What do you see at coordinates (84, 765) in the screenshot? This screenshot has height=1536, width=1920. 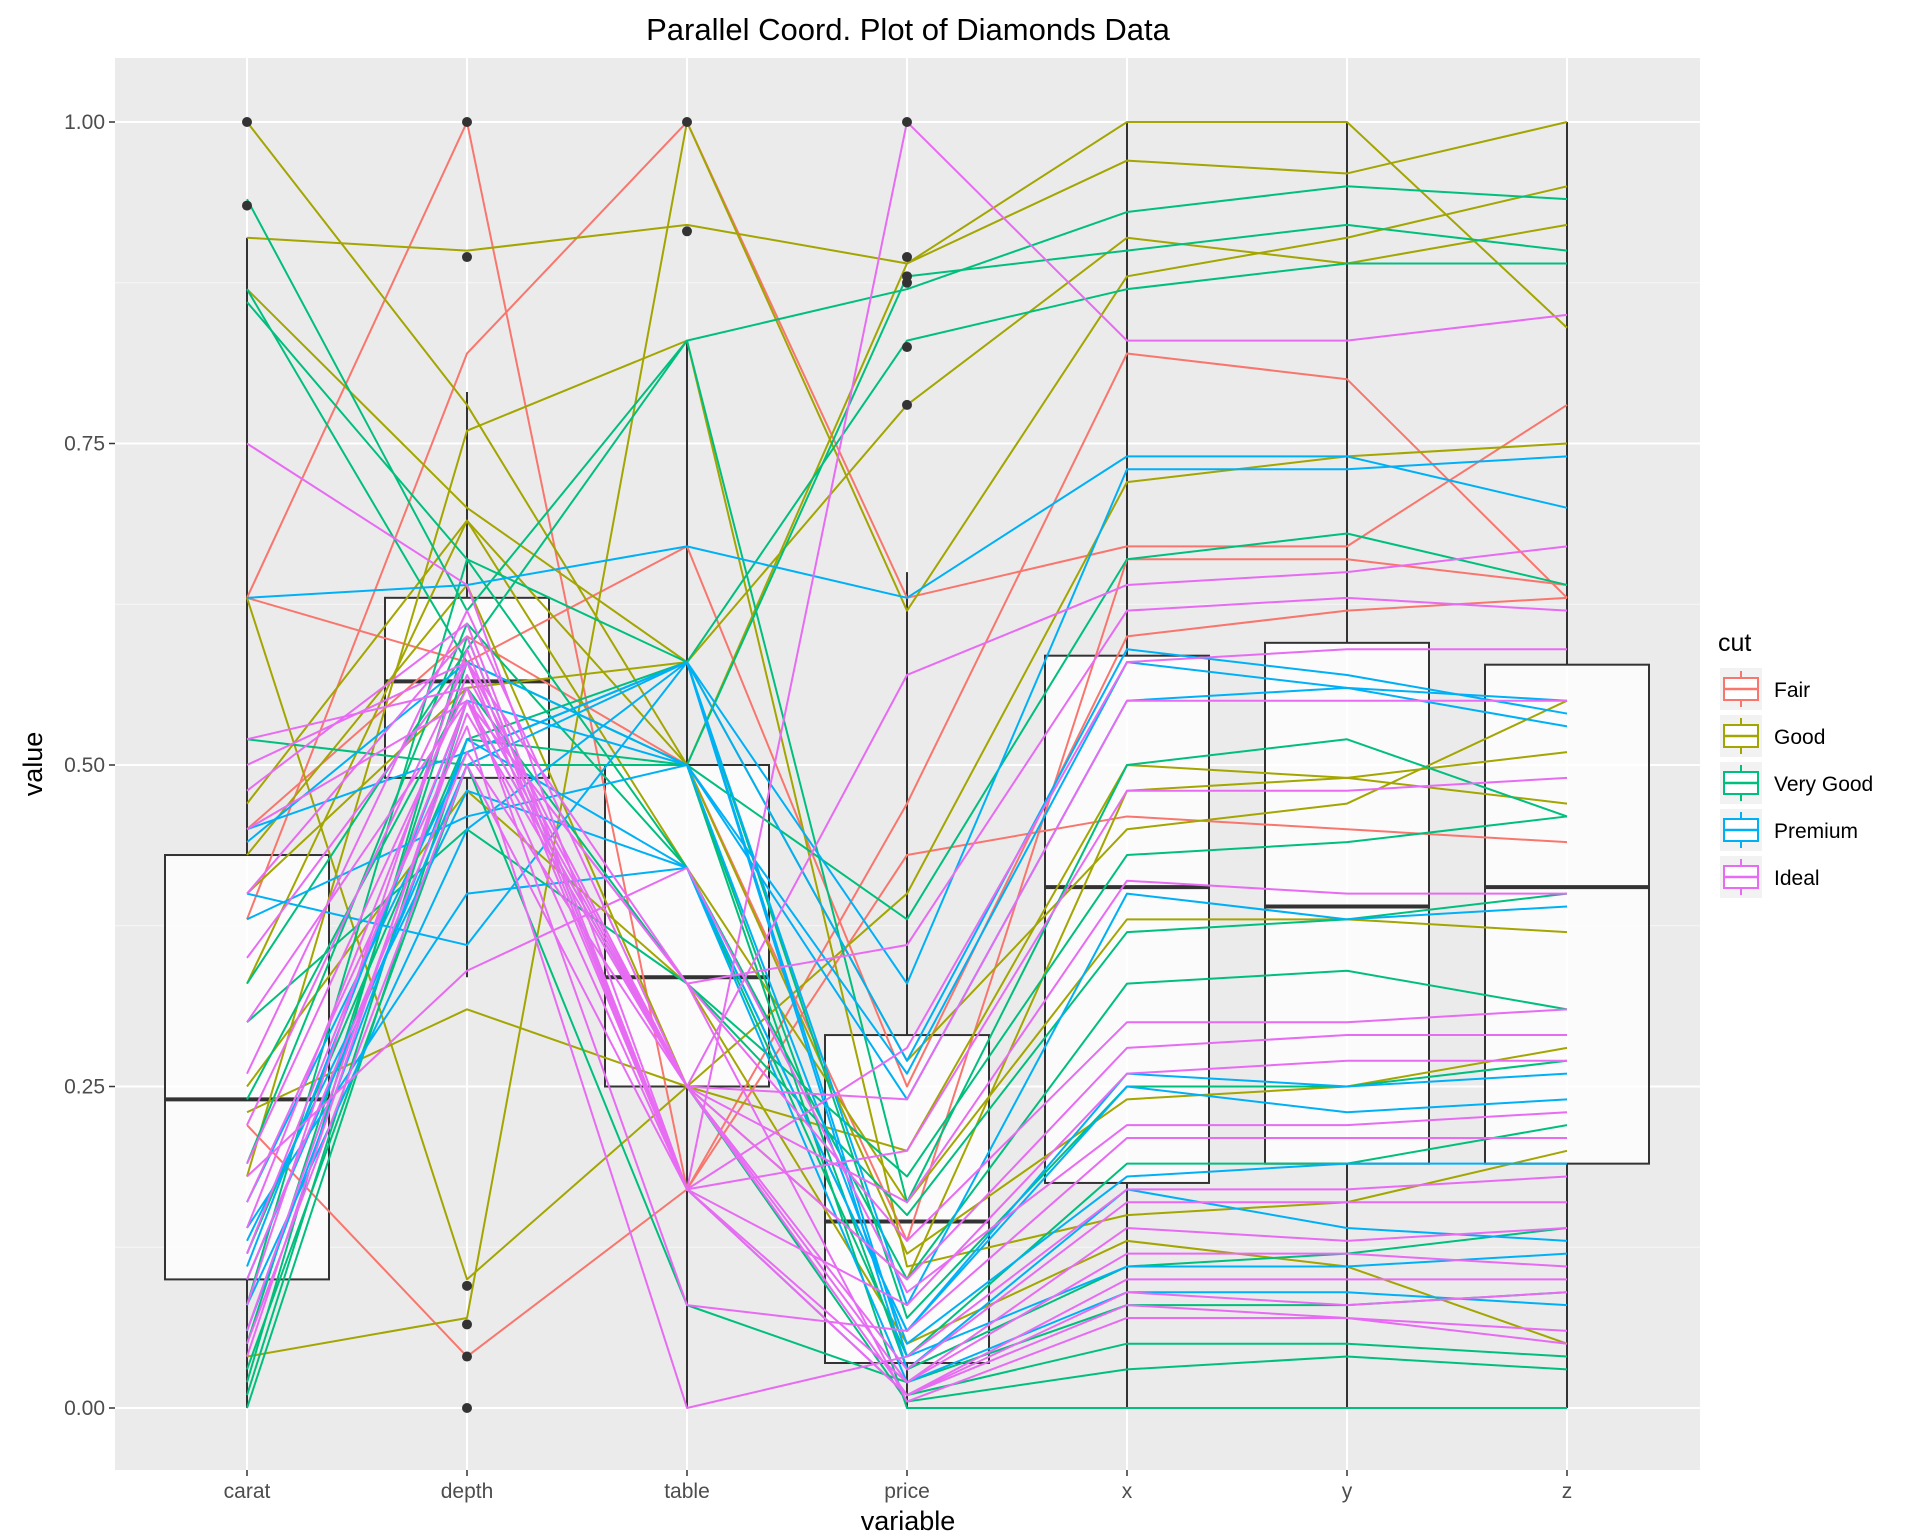 I see `y-tick-label: 0.50` at bounding box center [84, 765].